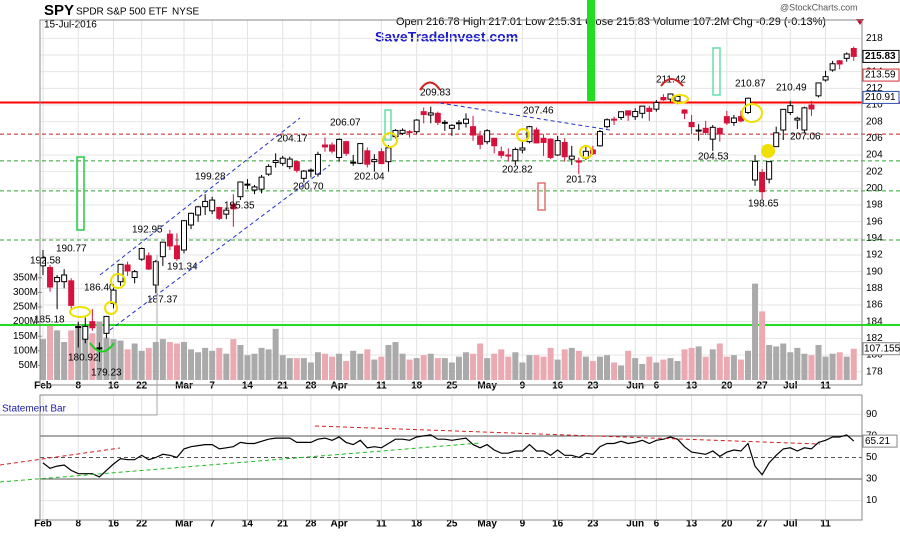 The height and width of the screenshot is (539, 900). Describe the element at coordinates (874, 121) in the screenshot. I see `y-tick-label: 208` at that location.